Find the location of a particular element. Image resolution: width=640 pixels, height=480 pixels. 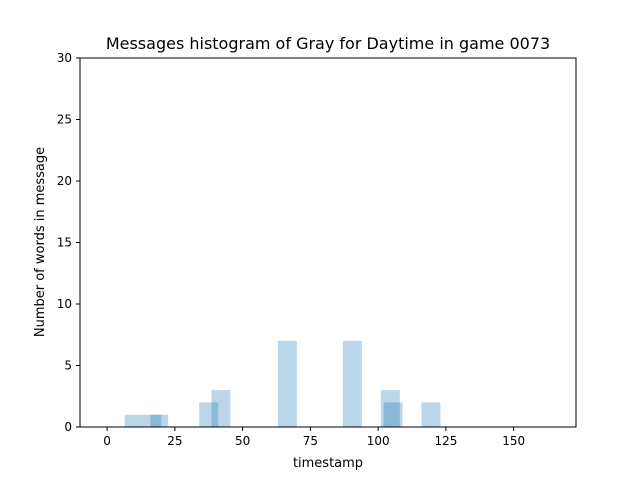

y-axis-label: Number of words in message is located at coordinates (40, 242).